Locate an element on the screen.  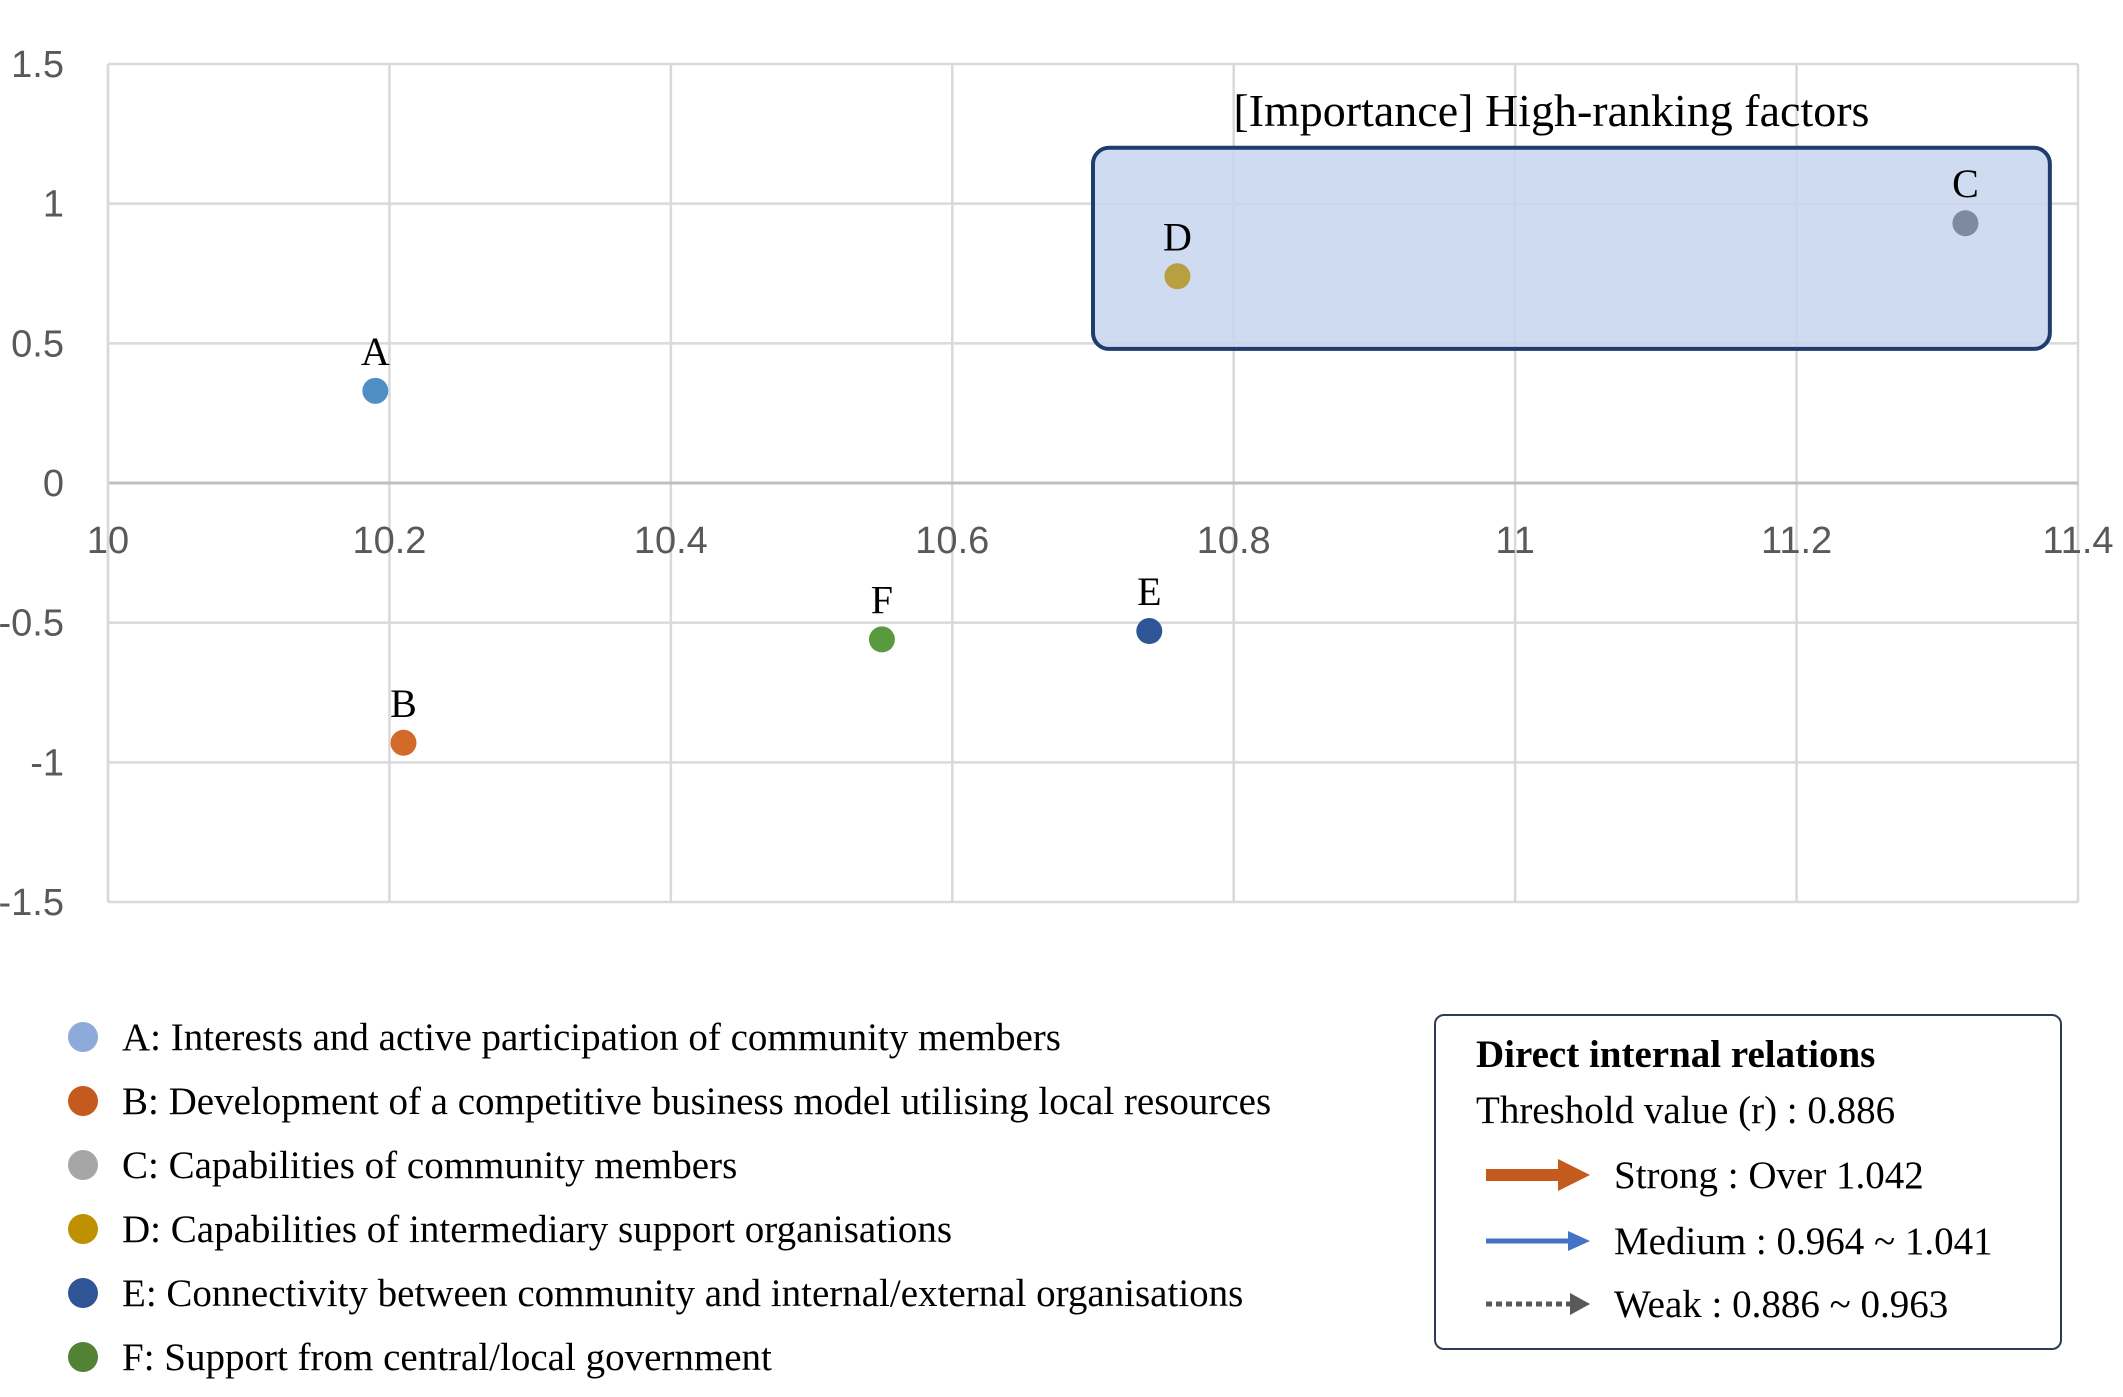
legend-item-f: F: Support from central/local government is located at coordinates (669, 1357).